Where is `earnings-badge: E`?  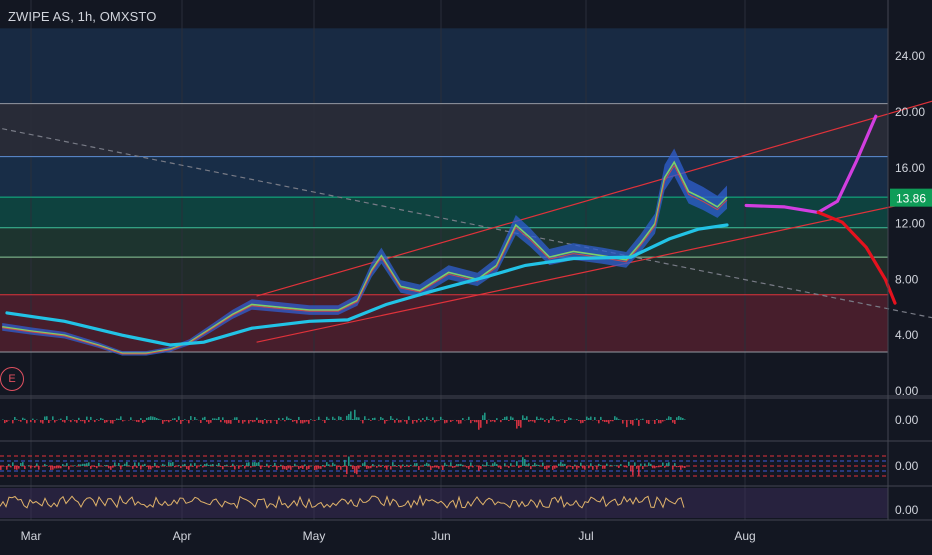
earnings-badge: E is located at coordinates (12, 379).